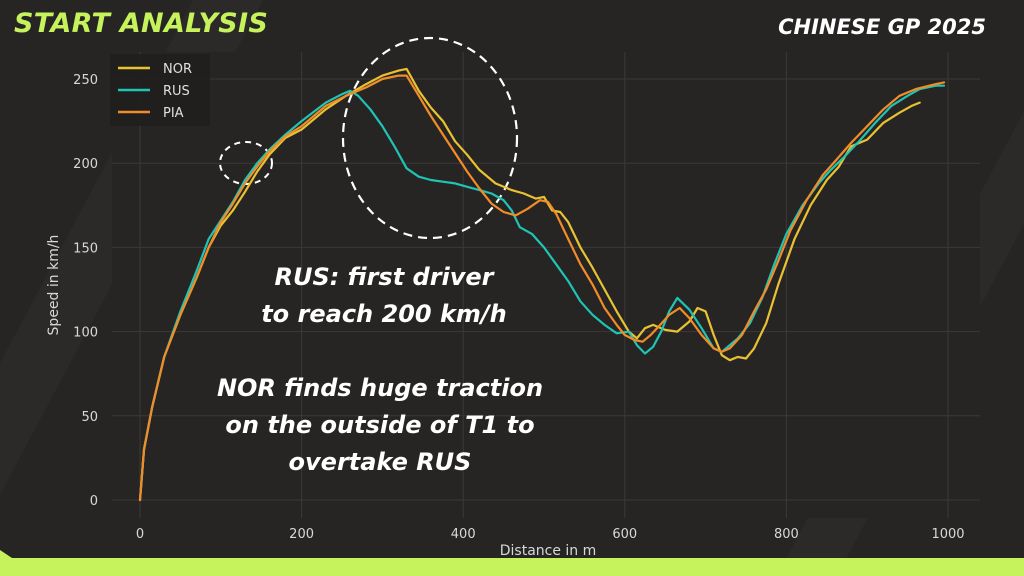  I want to click on legend-label-pia: PIA, so click(173, 113).